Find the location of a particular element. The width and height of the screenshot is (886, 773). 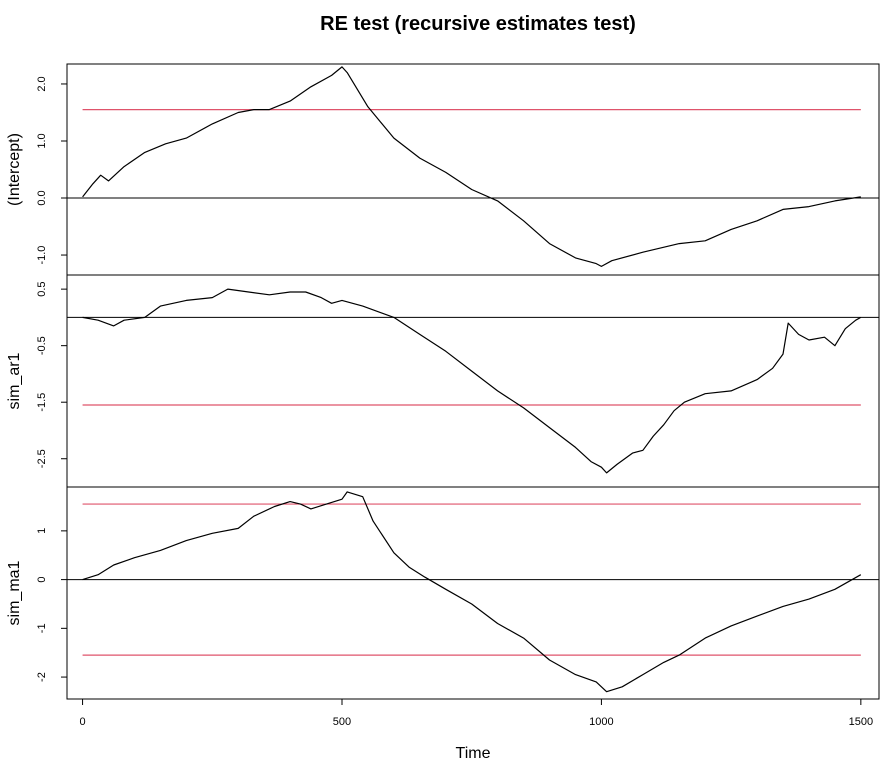

y-axis-label: sim_ma1 is located at coordinates (14, 592).